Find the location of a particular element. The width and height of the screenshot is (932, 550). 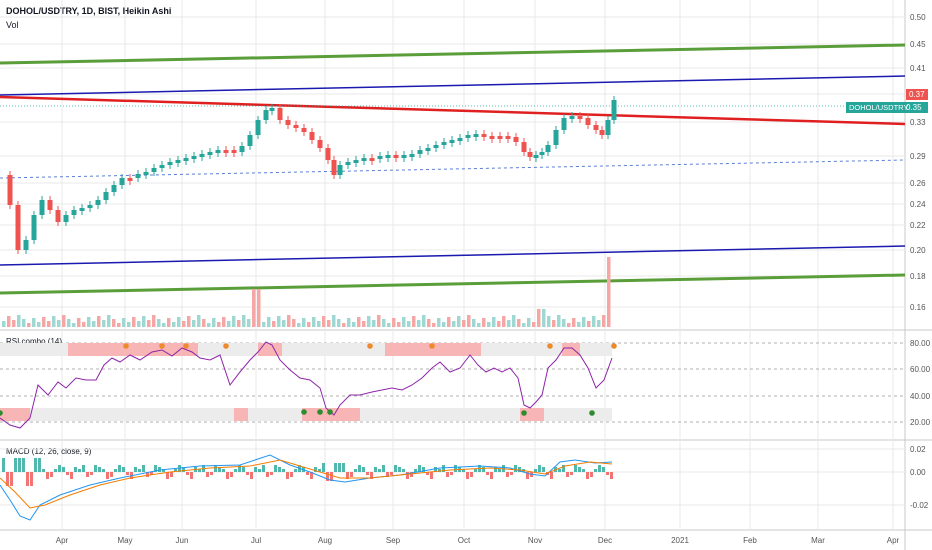

macd-title: MACD (12, 26, close, 9) is located at coordinates (49, 451).